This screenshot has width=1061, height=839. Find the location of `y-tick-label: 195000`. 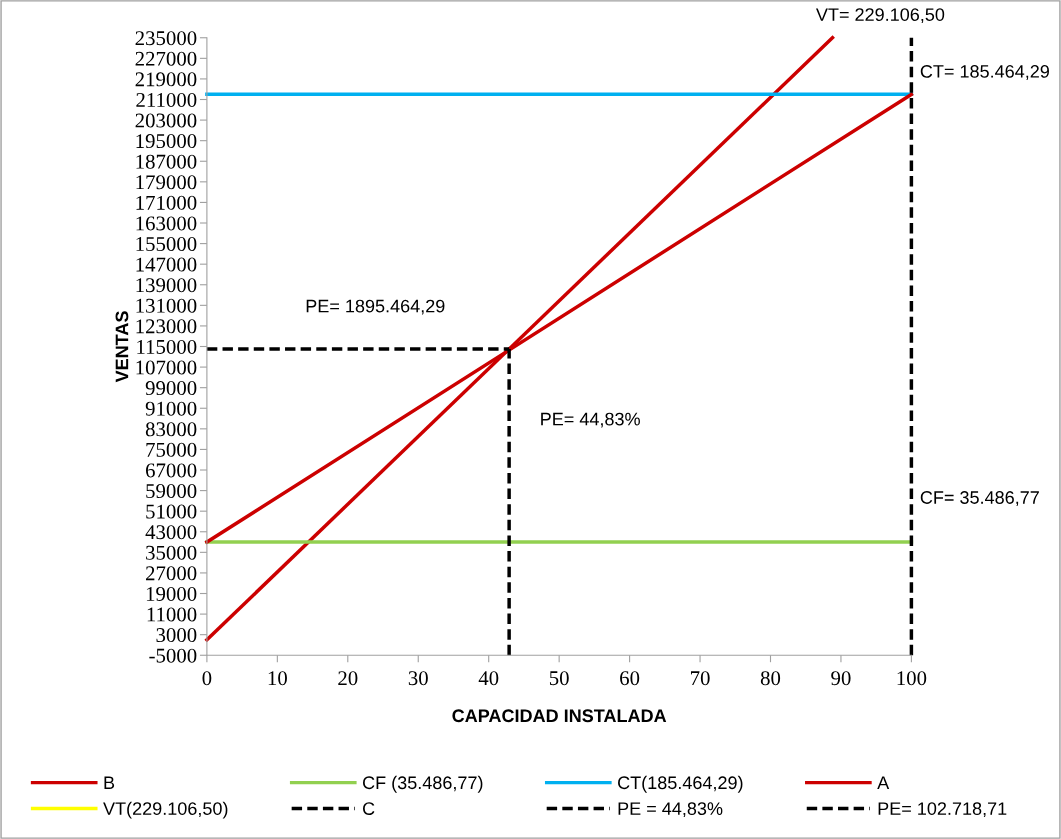

y-tick-label: 195000 is located at coordinates (166, 141).